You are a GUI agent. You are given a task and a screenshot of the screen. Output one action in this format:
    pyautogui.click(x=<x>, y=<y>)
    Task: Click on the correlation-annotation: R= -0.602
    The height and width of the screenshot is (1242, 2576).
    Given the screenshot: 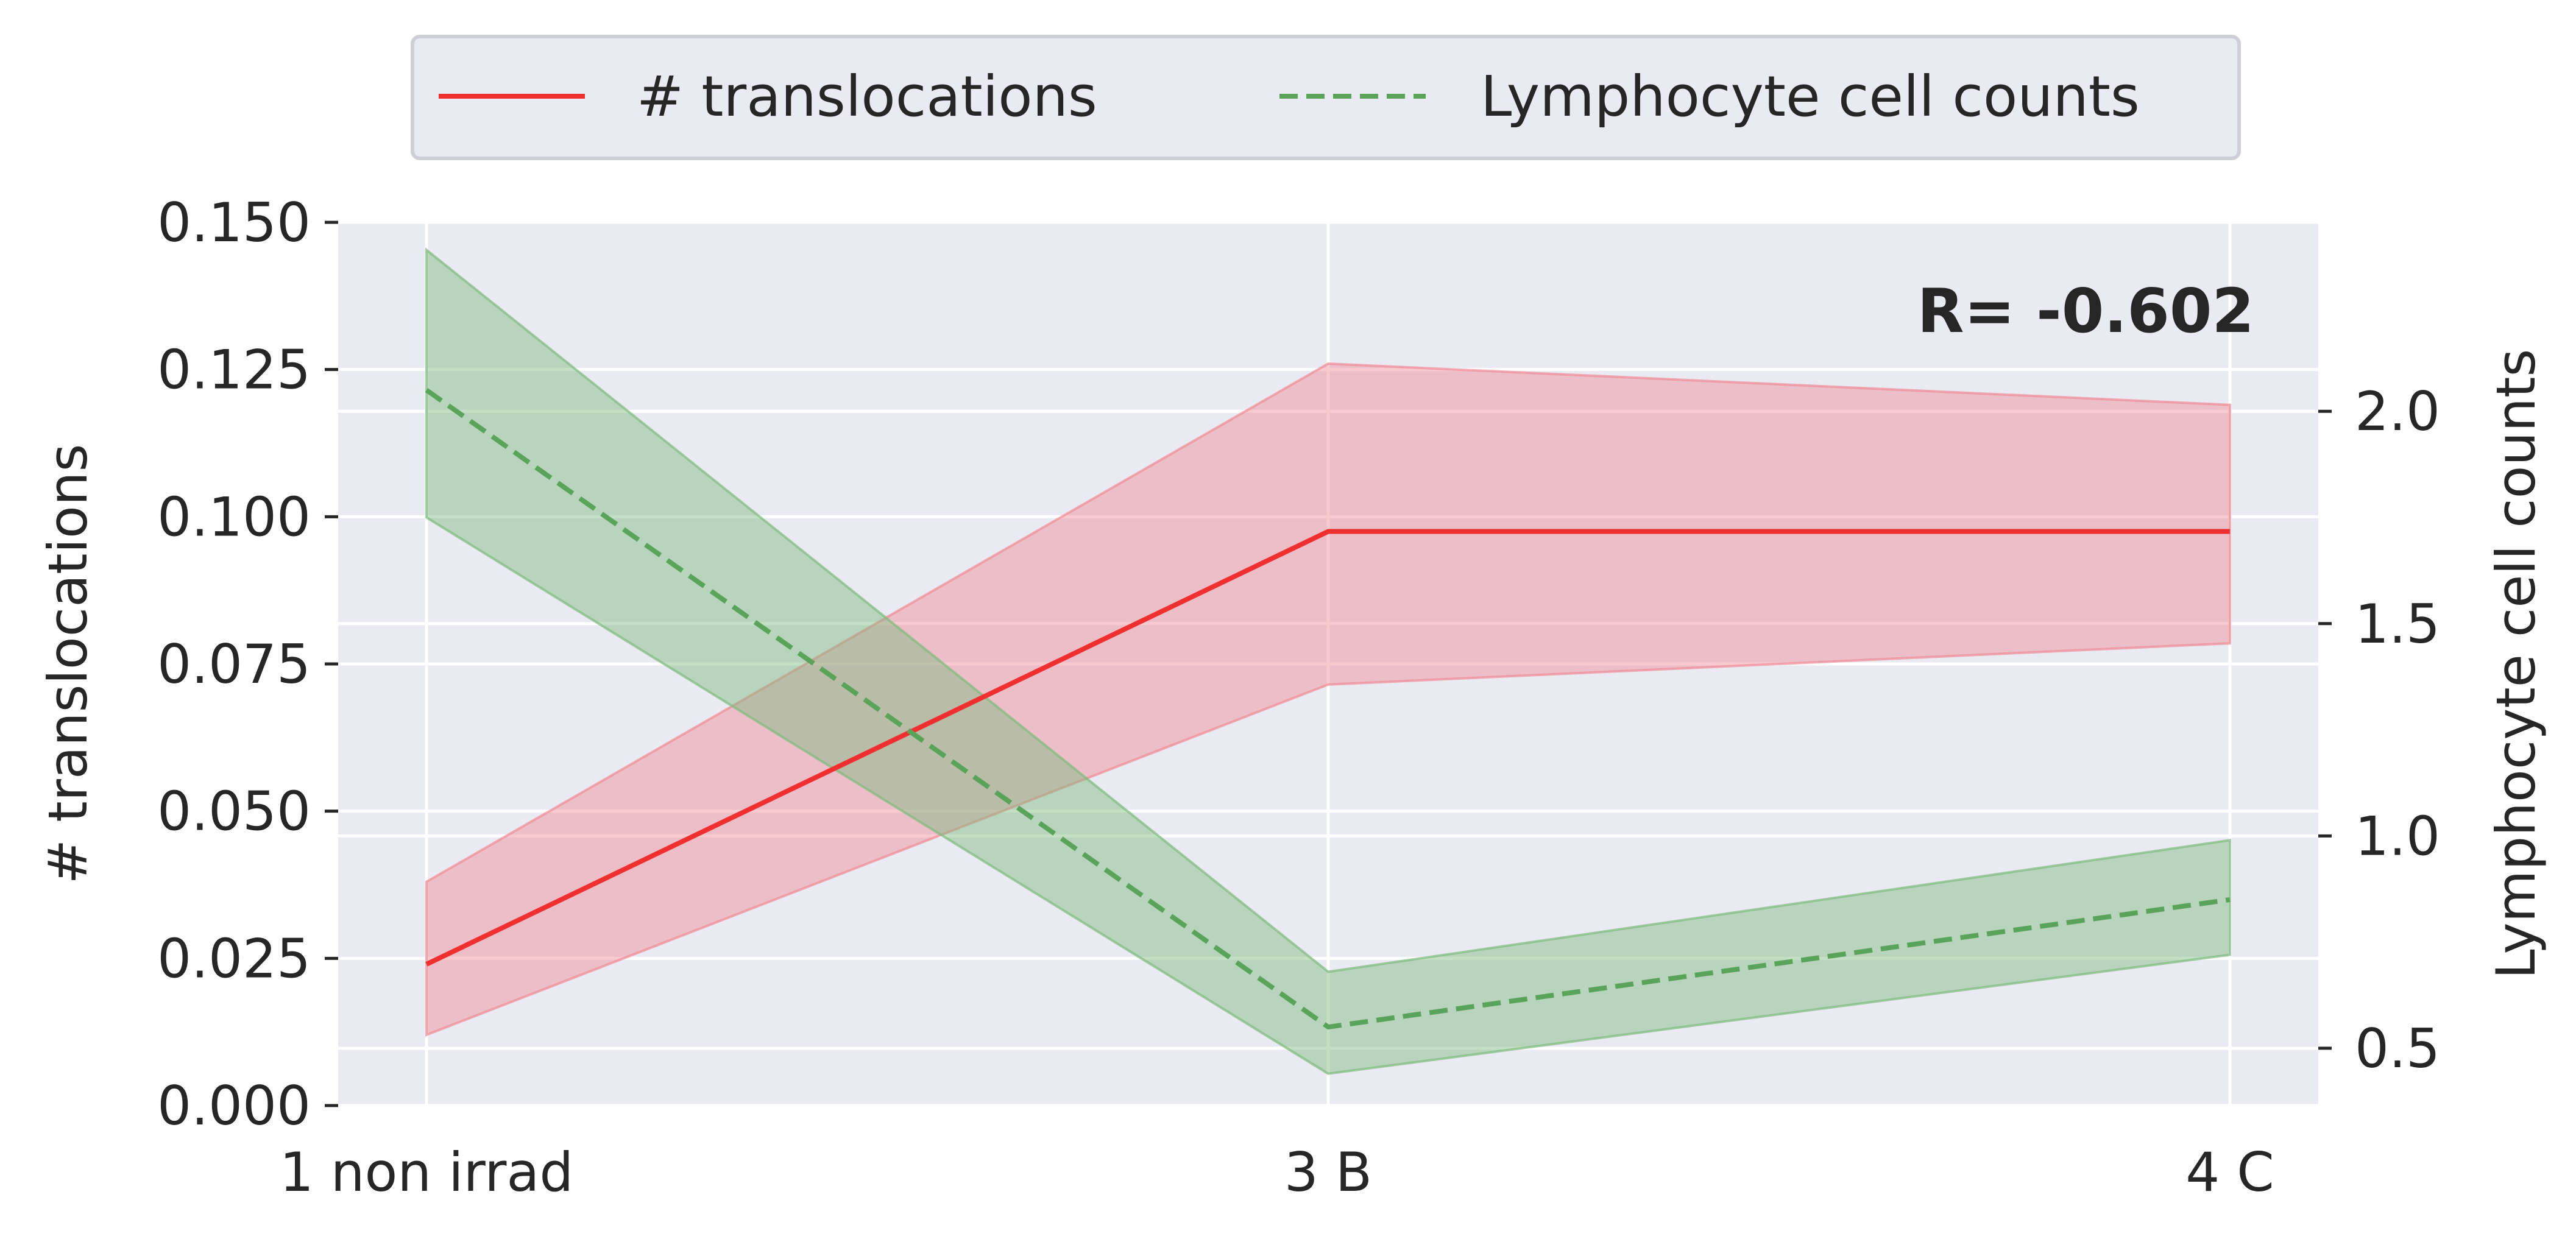 What is the action you would take?
    pyautogui.click(x=2085, y=311)
    